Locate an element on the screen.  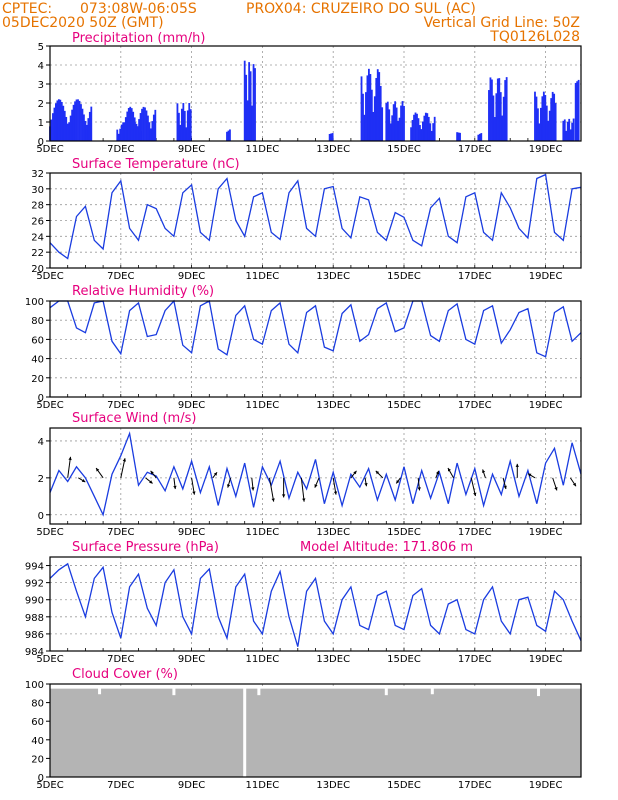
cloud-title: Cloud Cover (%) is located at coordinates (125, 674).